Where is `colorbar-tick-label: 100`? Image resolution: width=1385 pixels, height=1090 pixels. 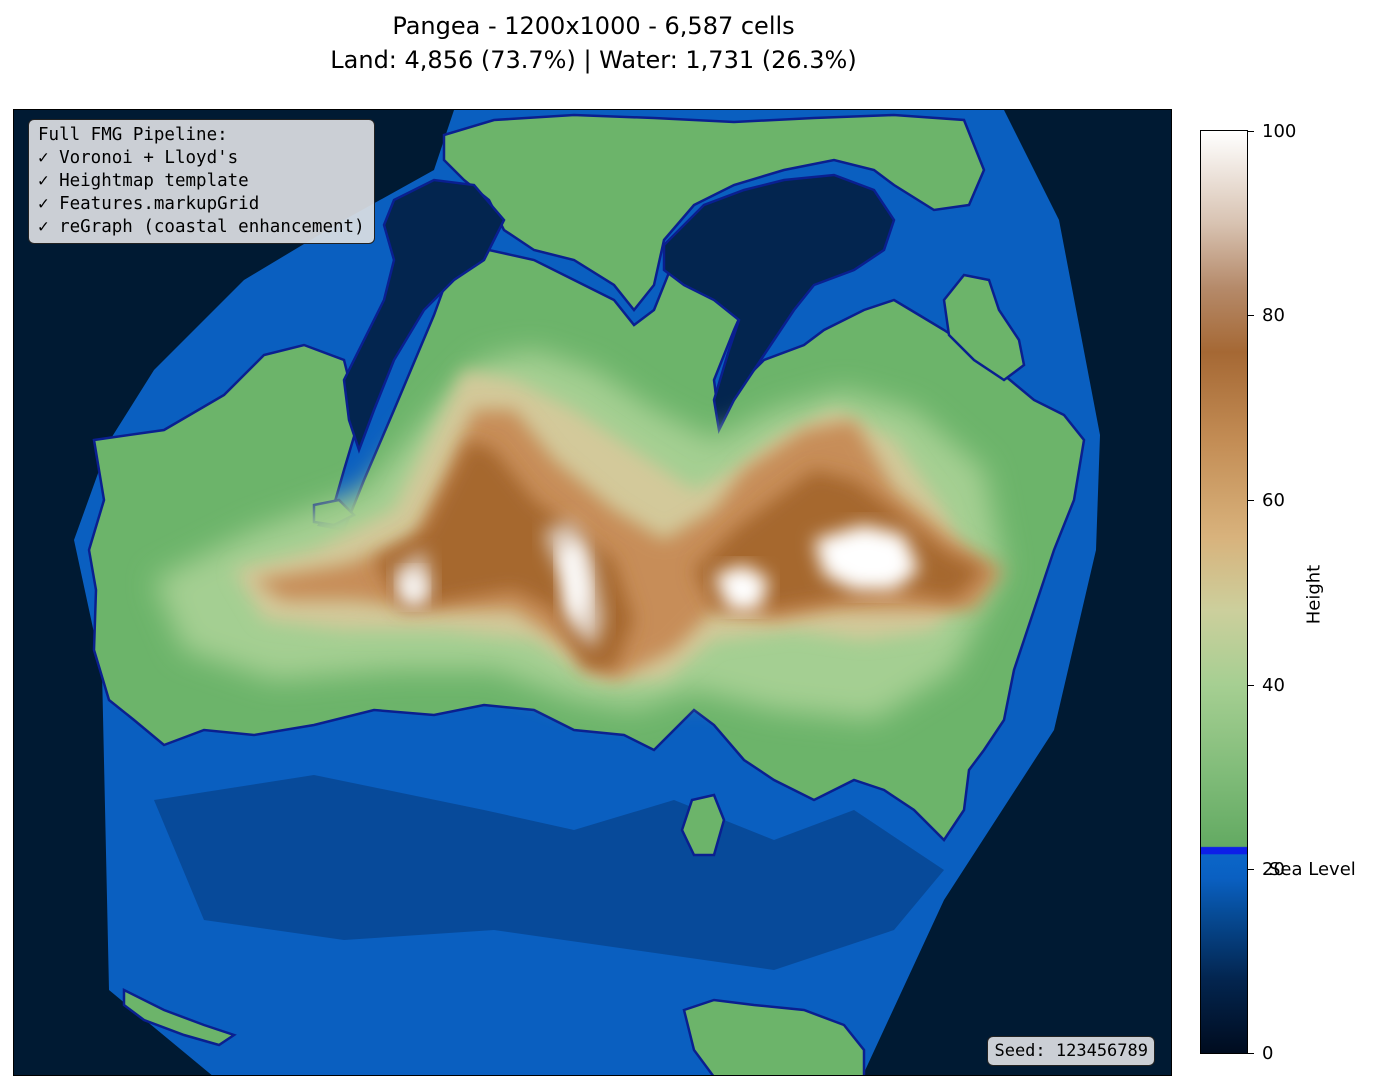 colorbar-tick-label: 100 is located at coordinates (1279, 131).